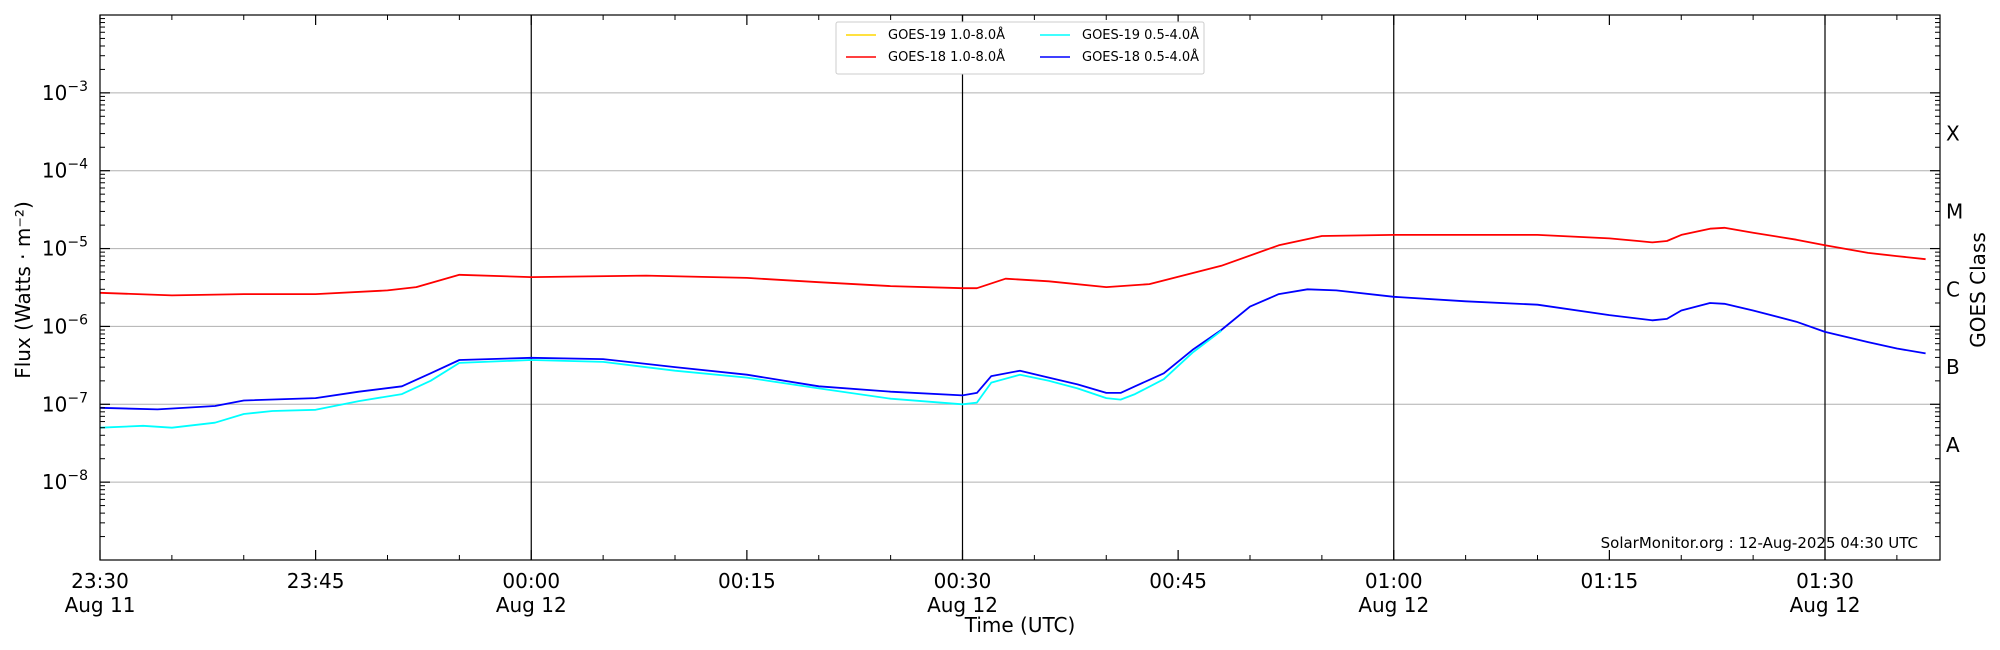 The width and height of the screenshot is (2000, 650). I want to click on x-tick-label: 01:00, so click(1394, 581).